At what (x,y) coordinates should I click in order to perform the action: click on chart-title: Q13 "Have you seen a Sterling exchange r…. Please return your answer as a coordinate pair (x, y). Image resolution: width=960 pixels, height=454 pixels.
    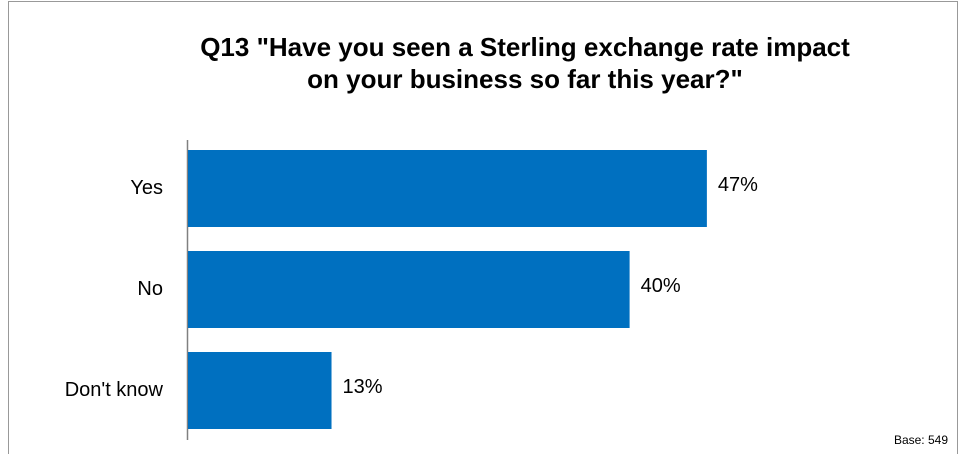
    Looking at the image, I should click on (525, 63).